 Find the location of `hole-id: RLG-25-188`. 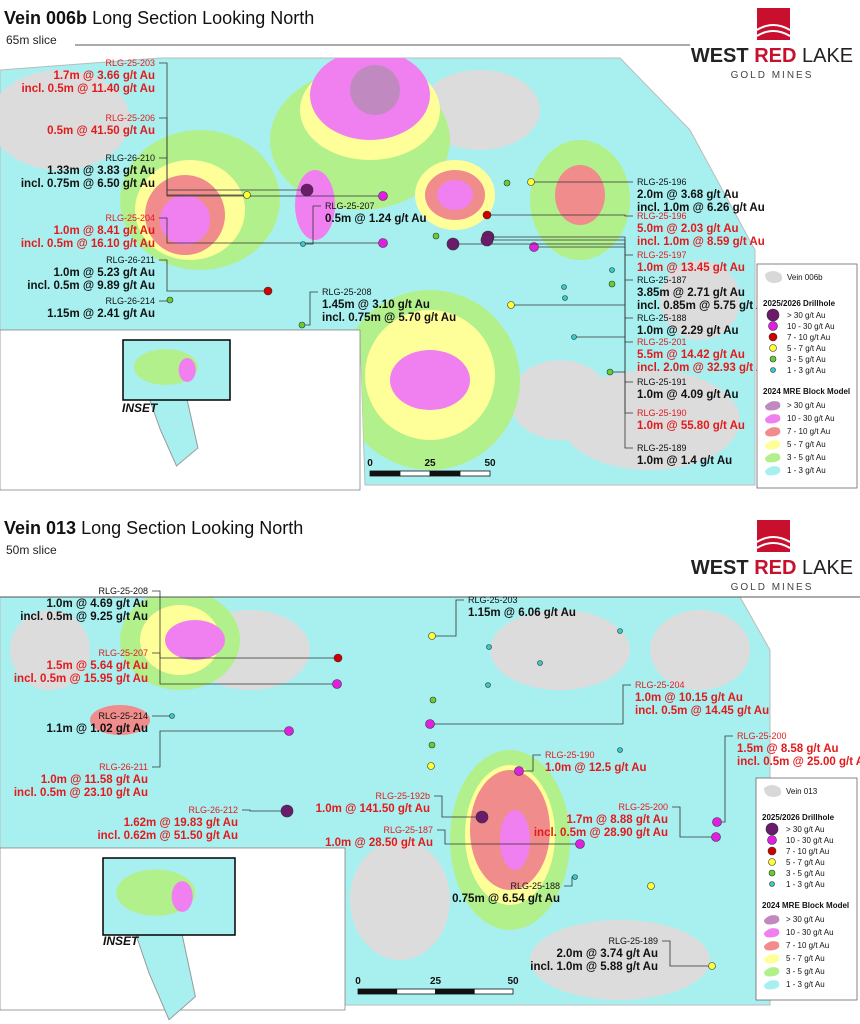

hole-id: RLG-25-188 is located at coordinates (535, 886).